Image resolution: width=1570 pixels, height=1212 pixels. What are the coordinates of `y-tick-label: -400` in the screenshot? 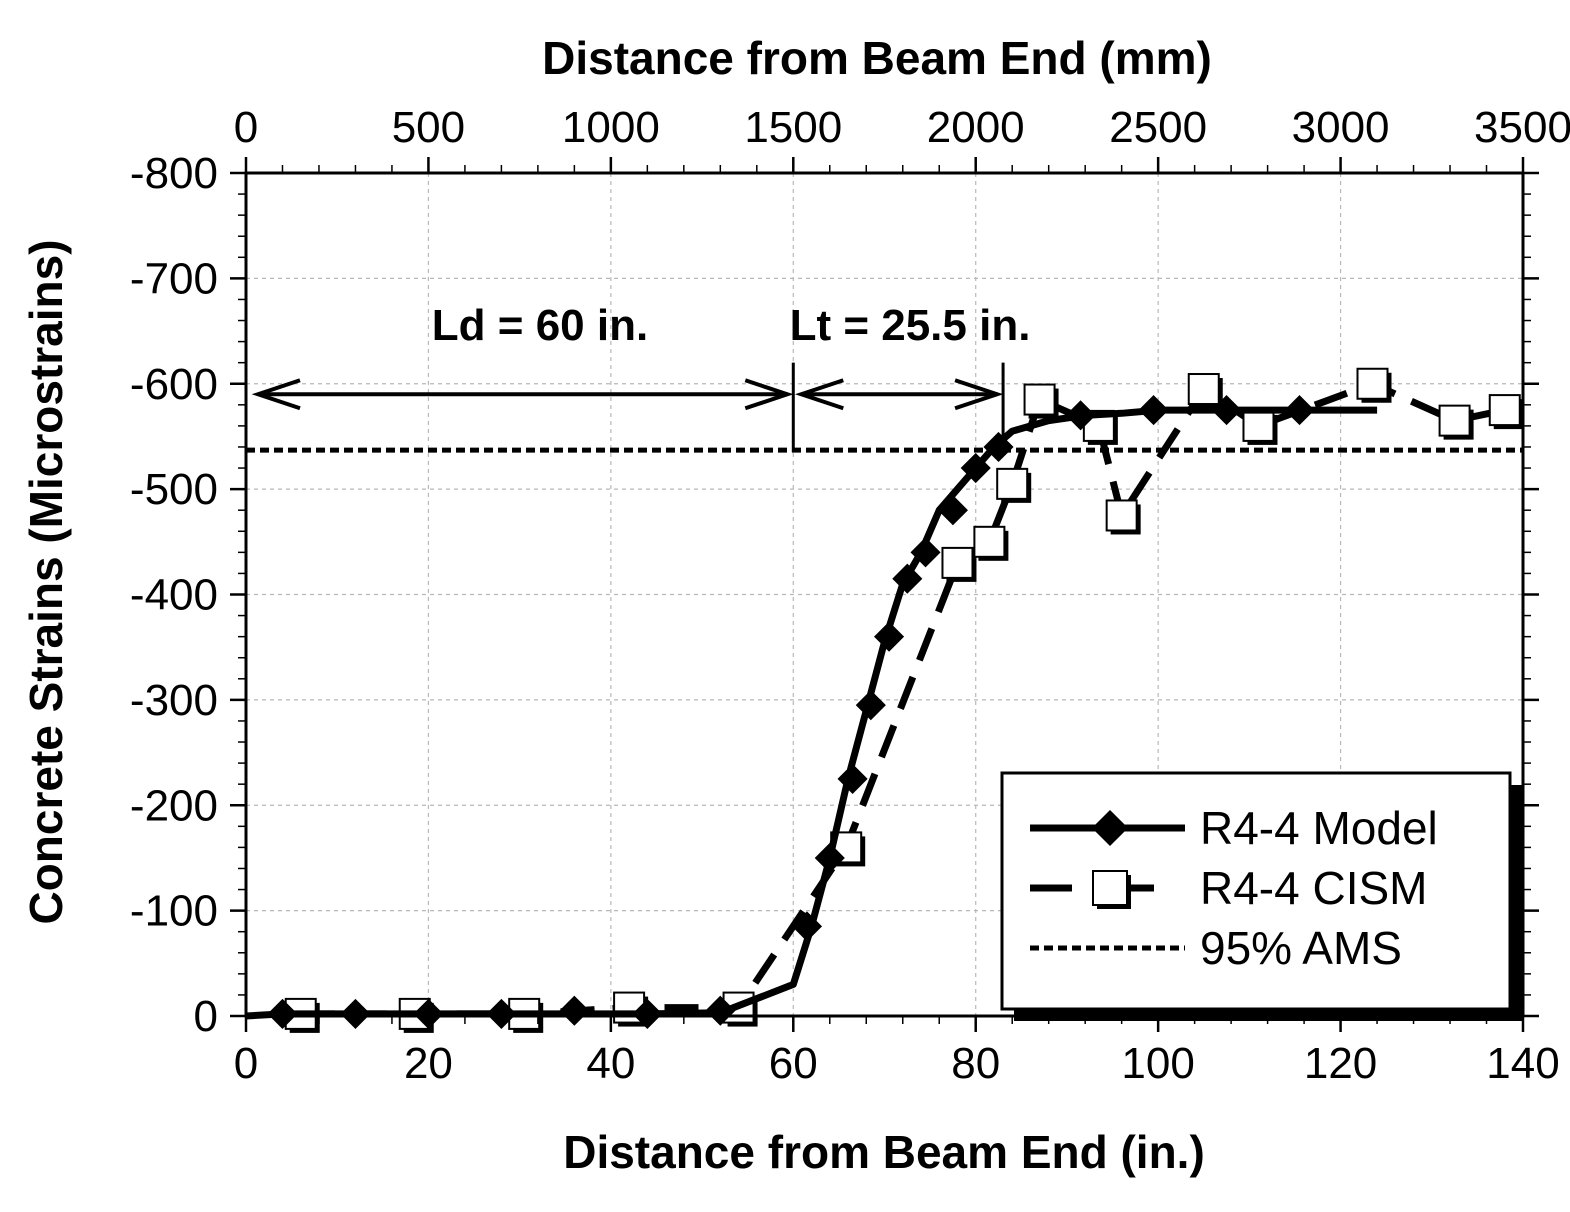 It's located at (174, 595).